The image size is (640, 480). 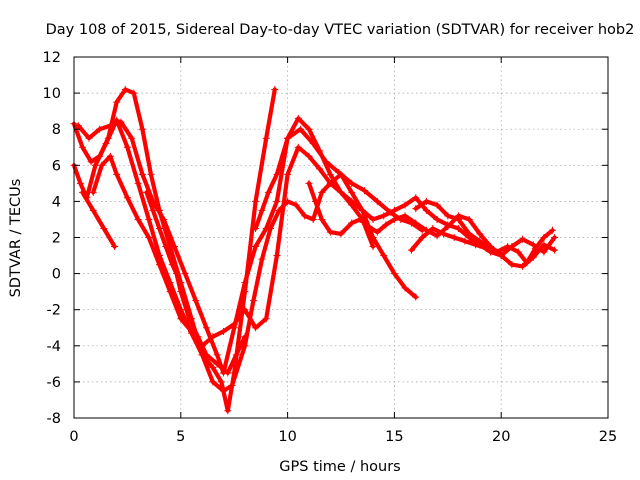 I want to click on x-tick-label: 10, so click(x=287, y=437).